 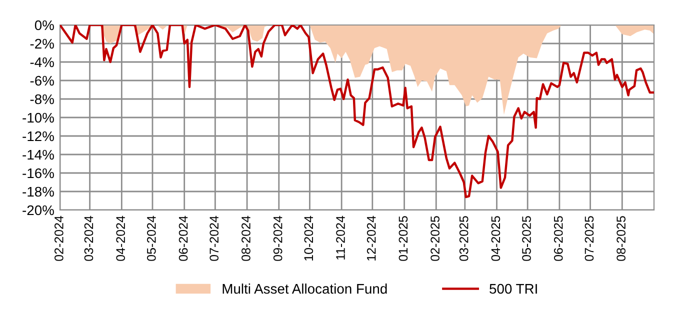 What do you see at coordinates (44, 25) in the screenshot?
I see `y-tick-label: 0%` at bounding box center [44, 25].